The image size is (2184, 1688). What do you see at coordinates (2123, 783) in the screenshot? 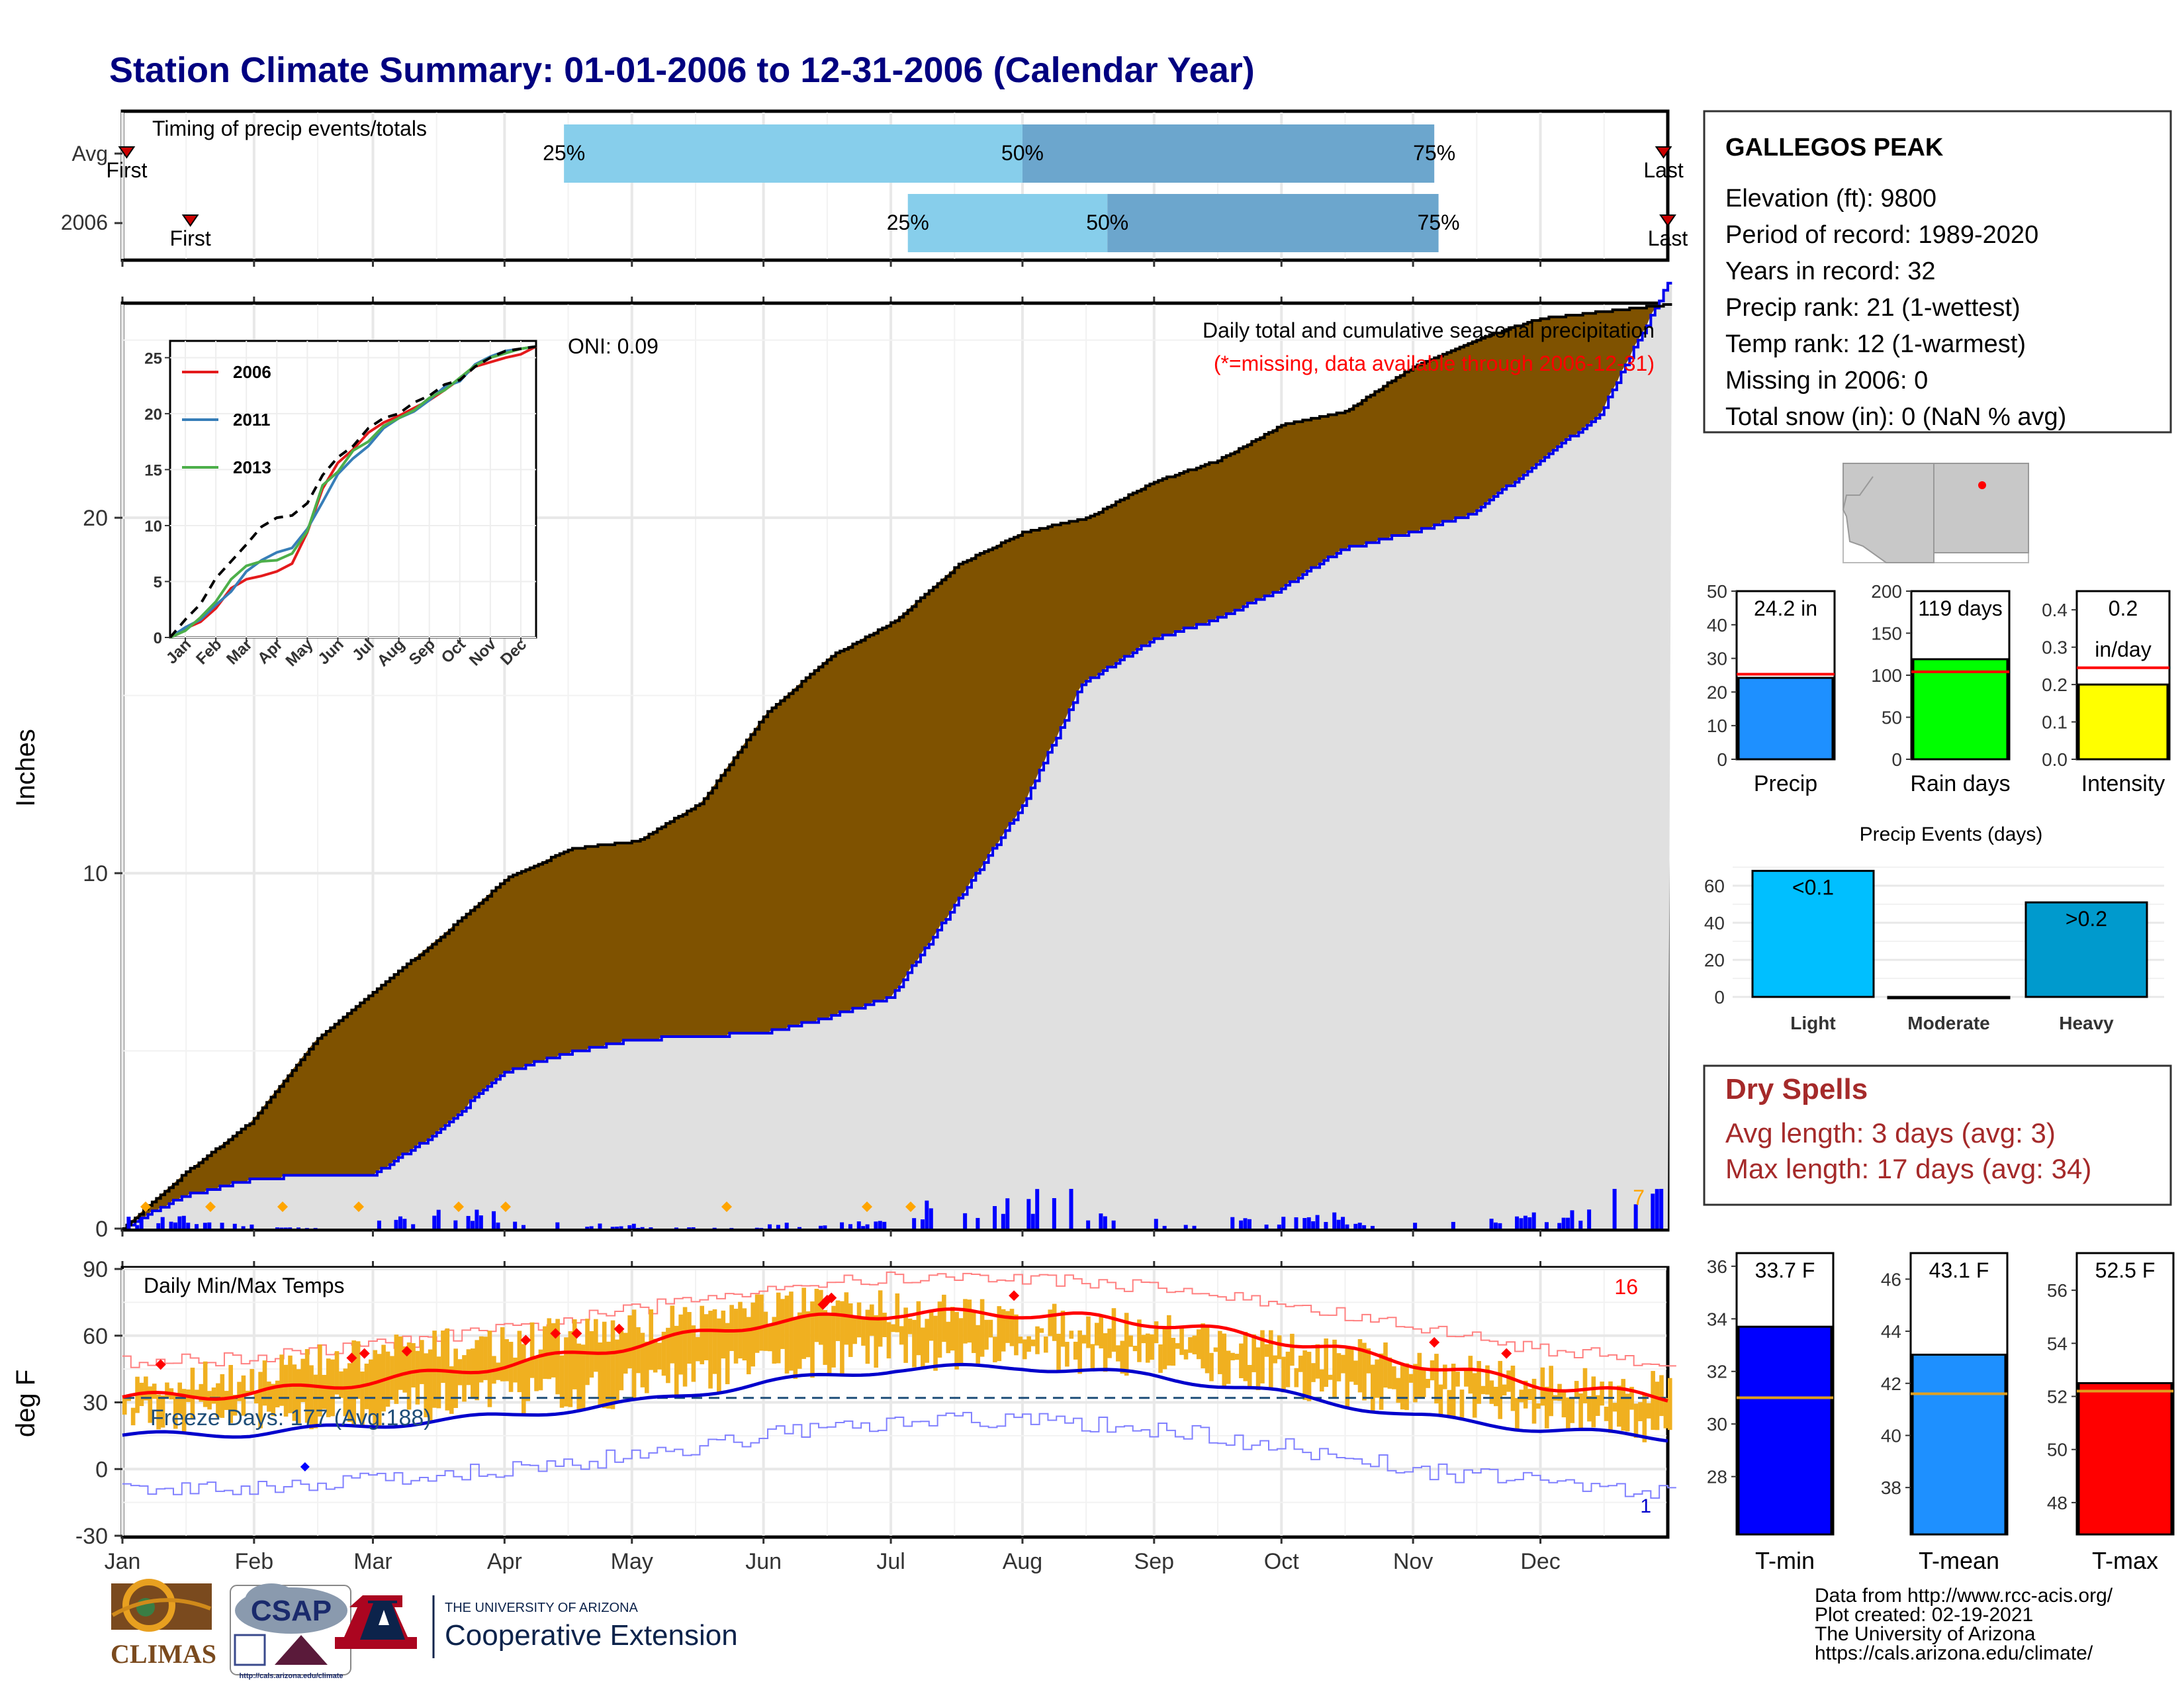
I see `stat-bar-label: Intensity` at bounding box center [2123, 783].